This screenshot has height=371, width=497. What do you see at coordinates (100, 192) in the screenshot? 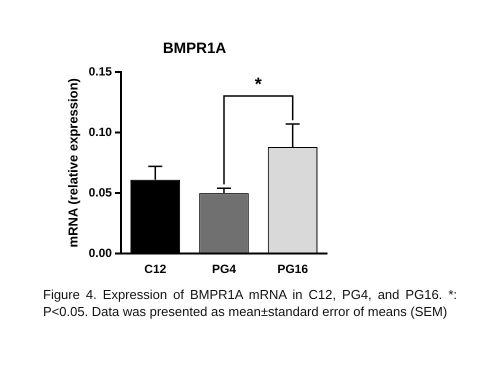
I see `y-tick-label: 0.05` at bounding box center [100, 192].